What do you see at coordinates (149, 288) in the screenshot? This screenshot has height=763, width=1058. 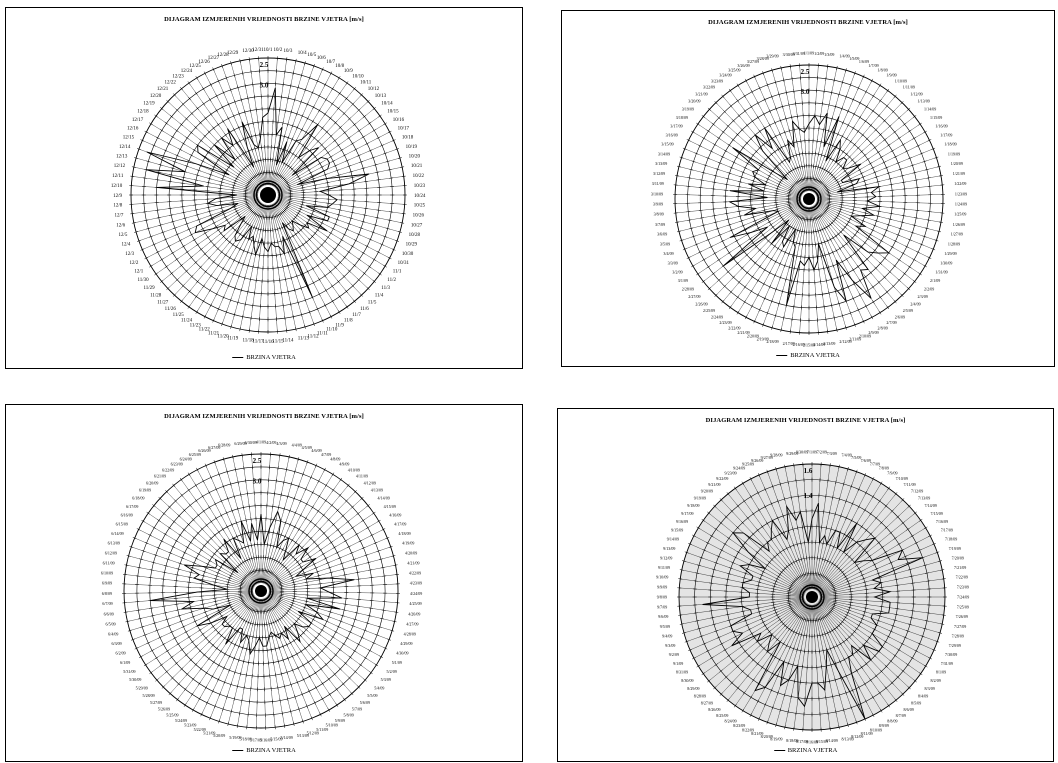 I see `category-label: 11/29` at bounding box center [149, 288].